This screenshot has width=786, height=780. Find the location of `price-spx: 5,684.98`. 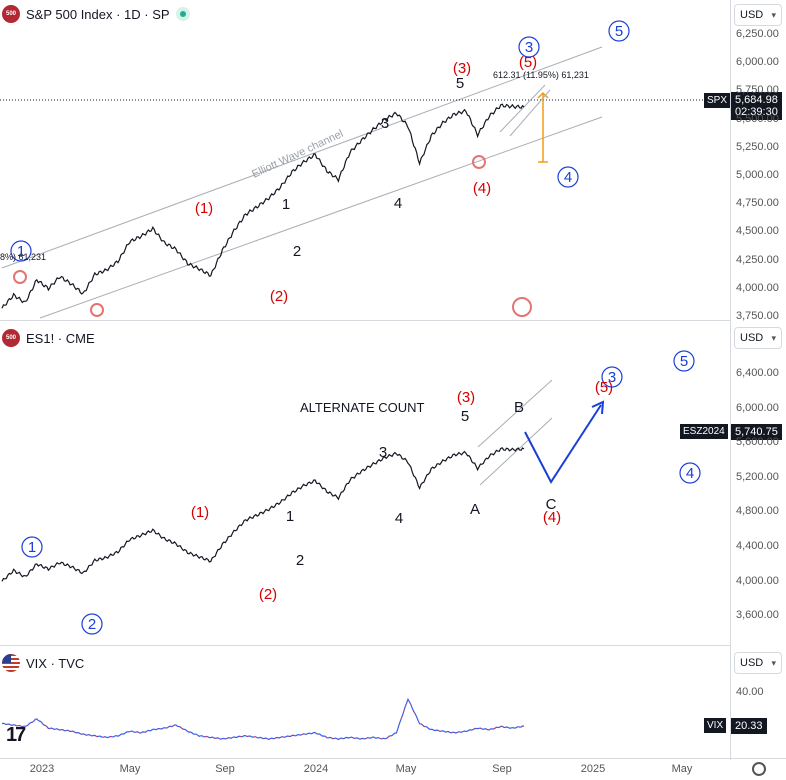

price-spx: 5,684.98 is located at coordinates (756, 100).